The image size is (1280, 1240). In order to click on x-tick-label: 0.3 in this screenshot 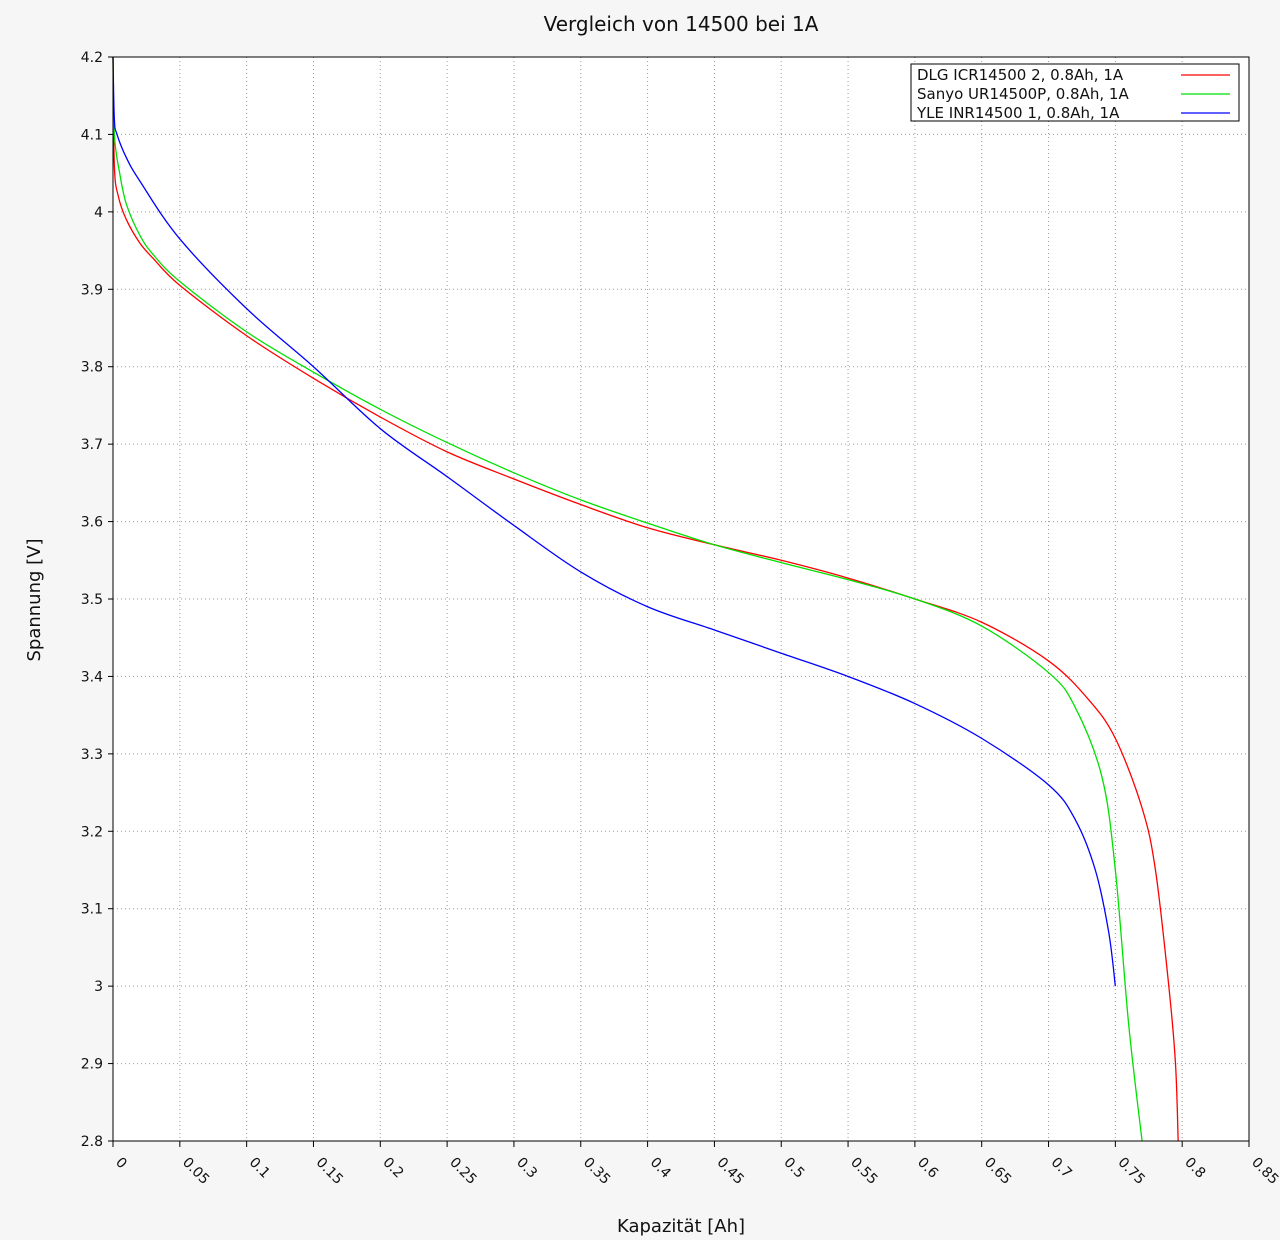, I will do `click(526, 1168)`.